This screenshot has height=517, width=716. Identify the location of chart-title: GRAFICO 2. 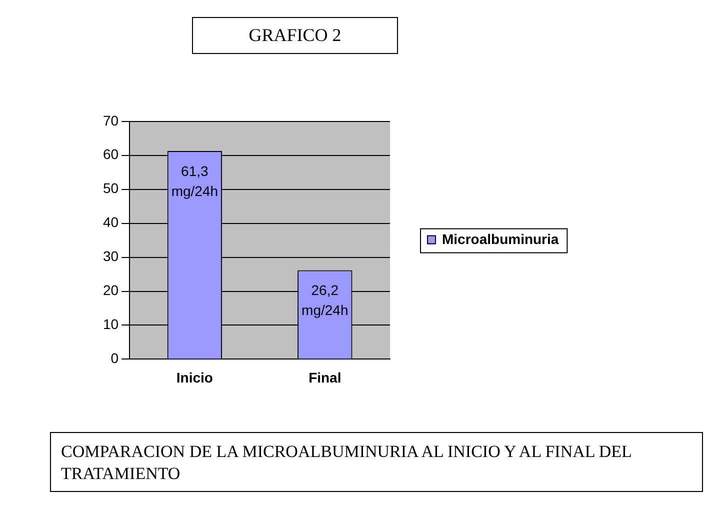
(295, 35).